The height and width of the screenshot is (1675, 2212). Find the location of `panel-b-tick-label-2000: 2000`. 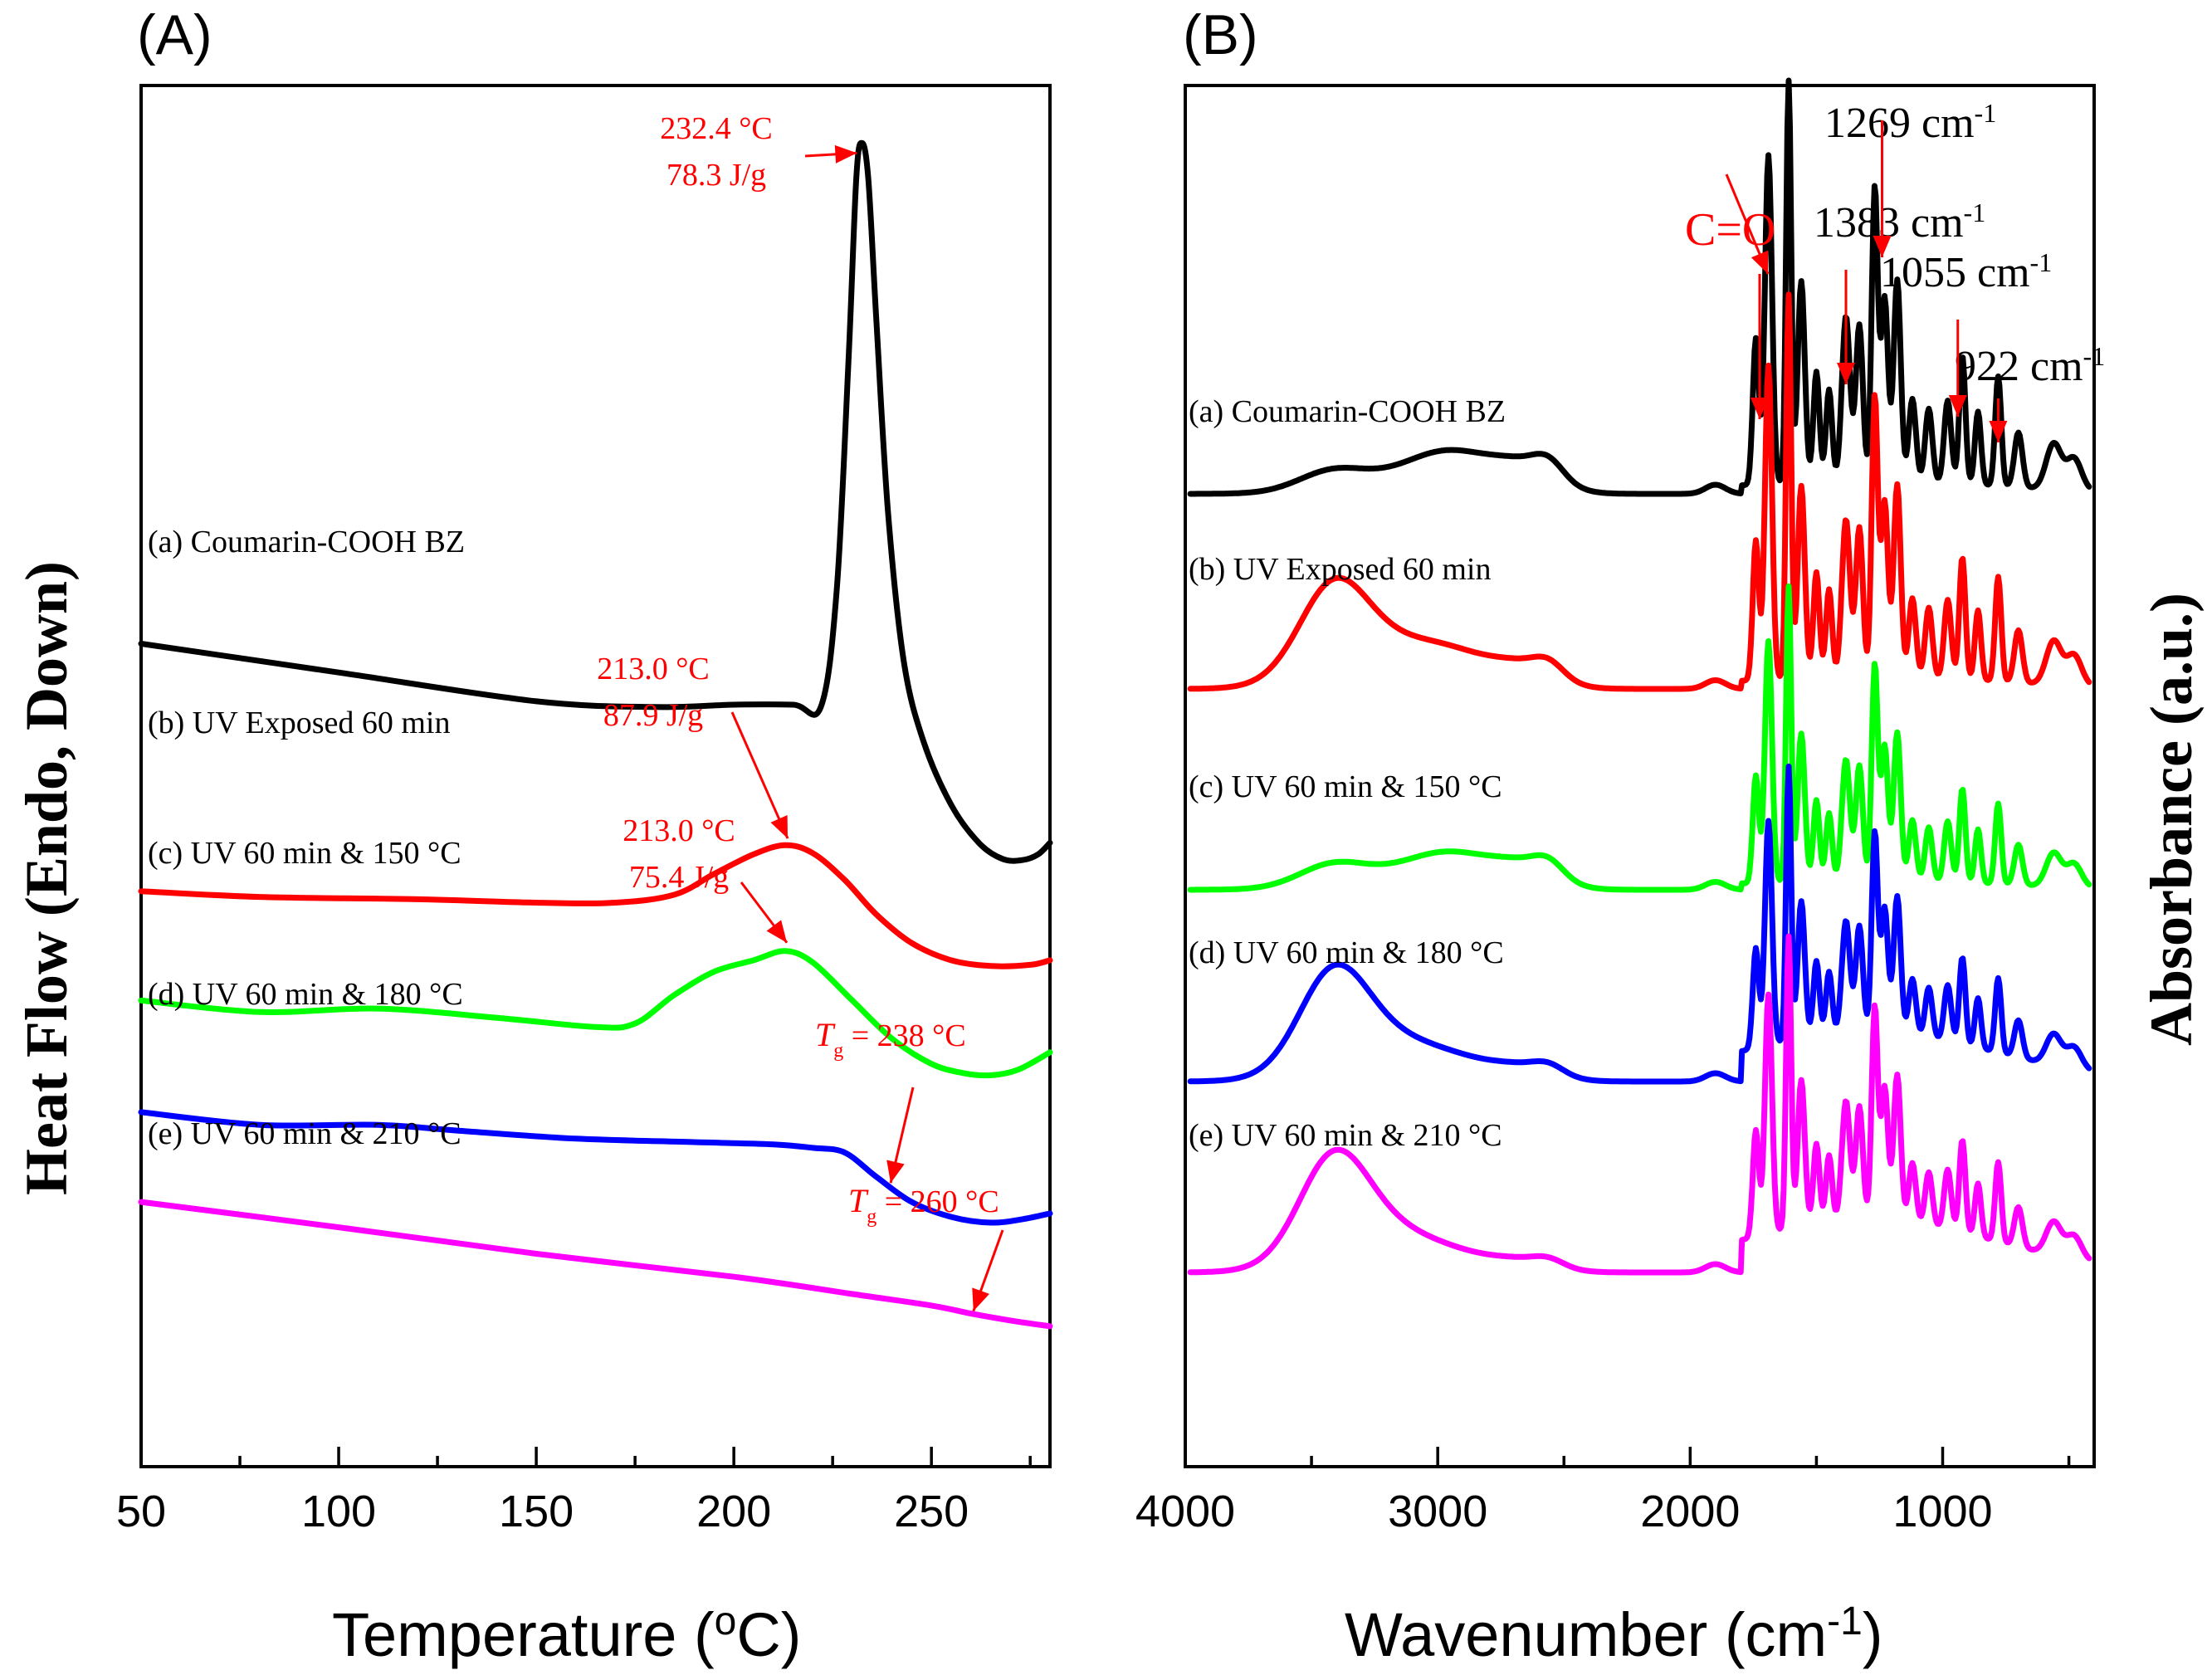

panel-b-tick-label-2000: 2000 is located at coordinates (1690, 1512).